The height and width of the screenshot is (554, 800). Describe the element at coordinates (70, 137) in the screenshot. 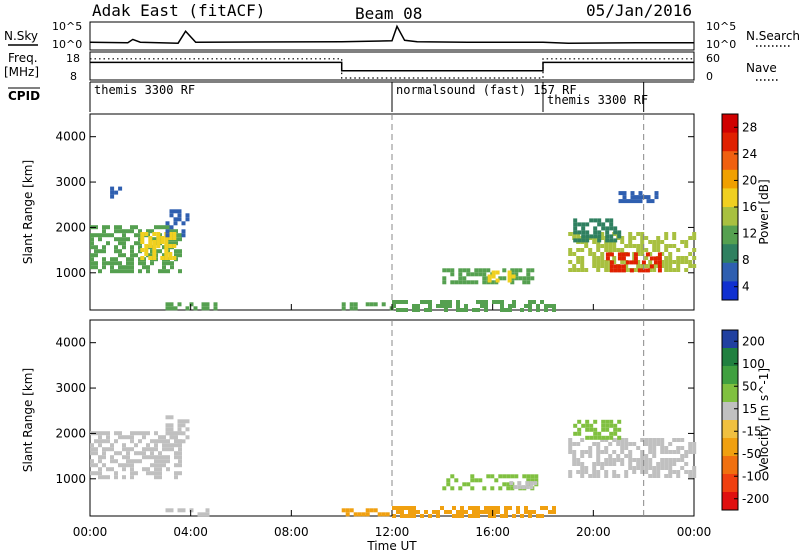

I see `power-y-tick-label: 4000` at that location.